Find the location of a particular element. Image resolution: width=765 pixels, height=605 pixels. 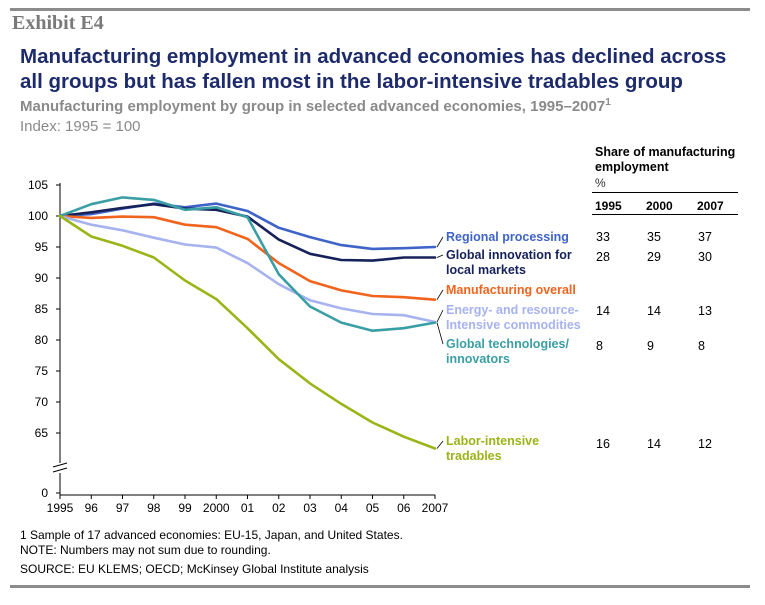

x-tick-label: 97 is located at coordinates (123, 508).